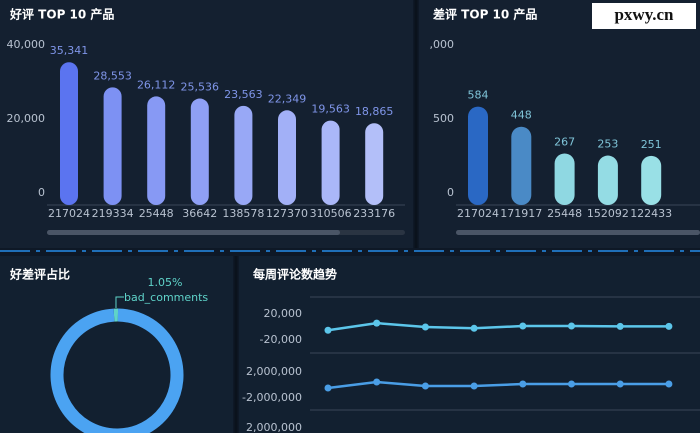 Image resolution: width=700 pixels, height=433 pixels. Describe the element at coordinates (374, 213) in the screenshot. I see `x-tick-label: 233176` at that location.